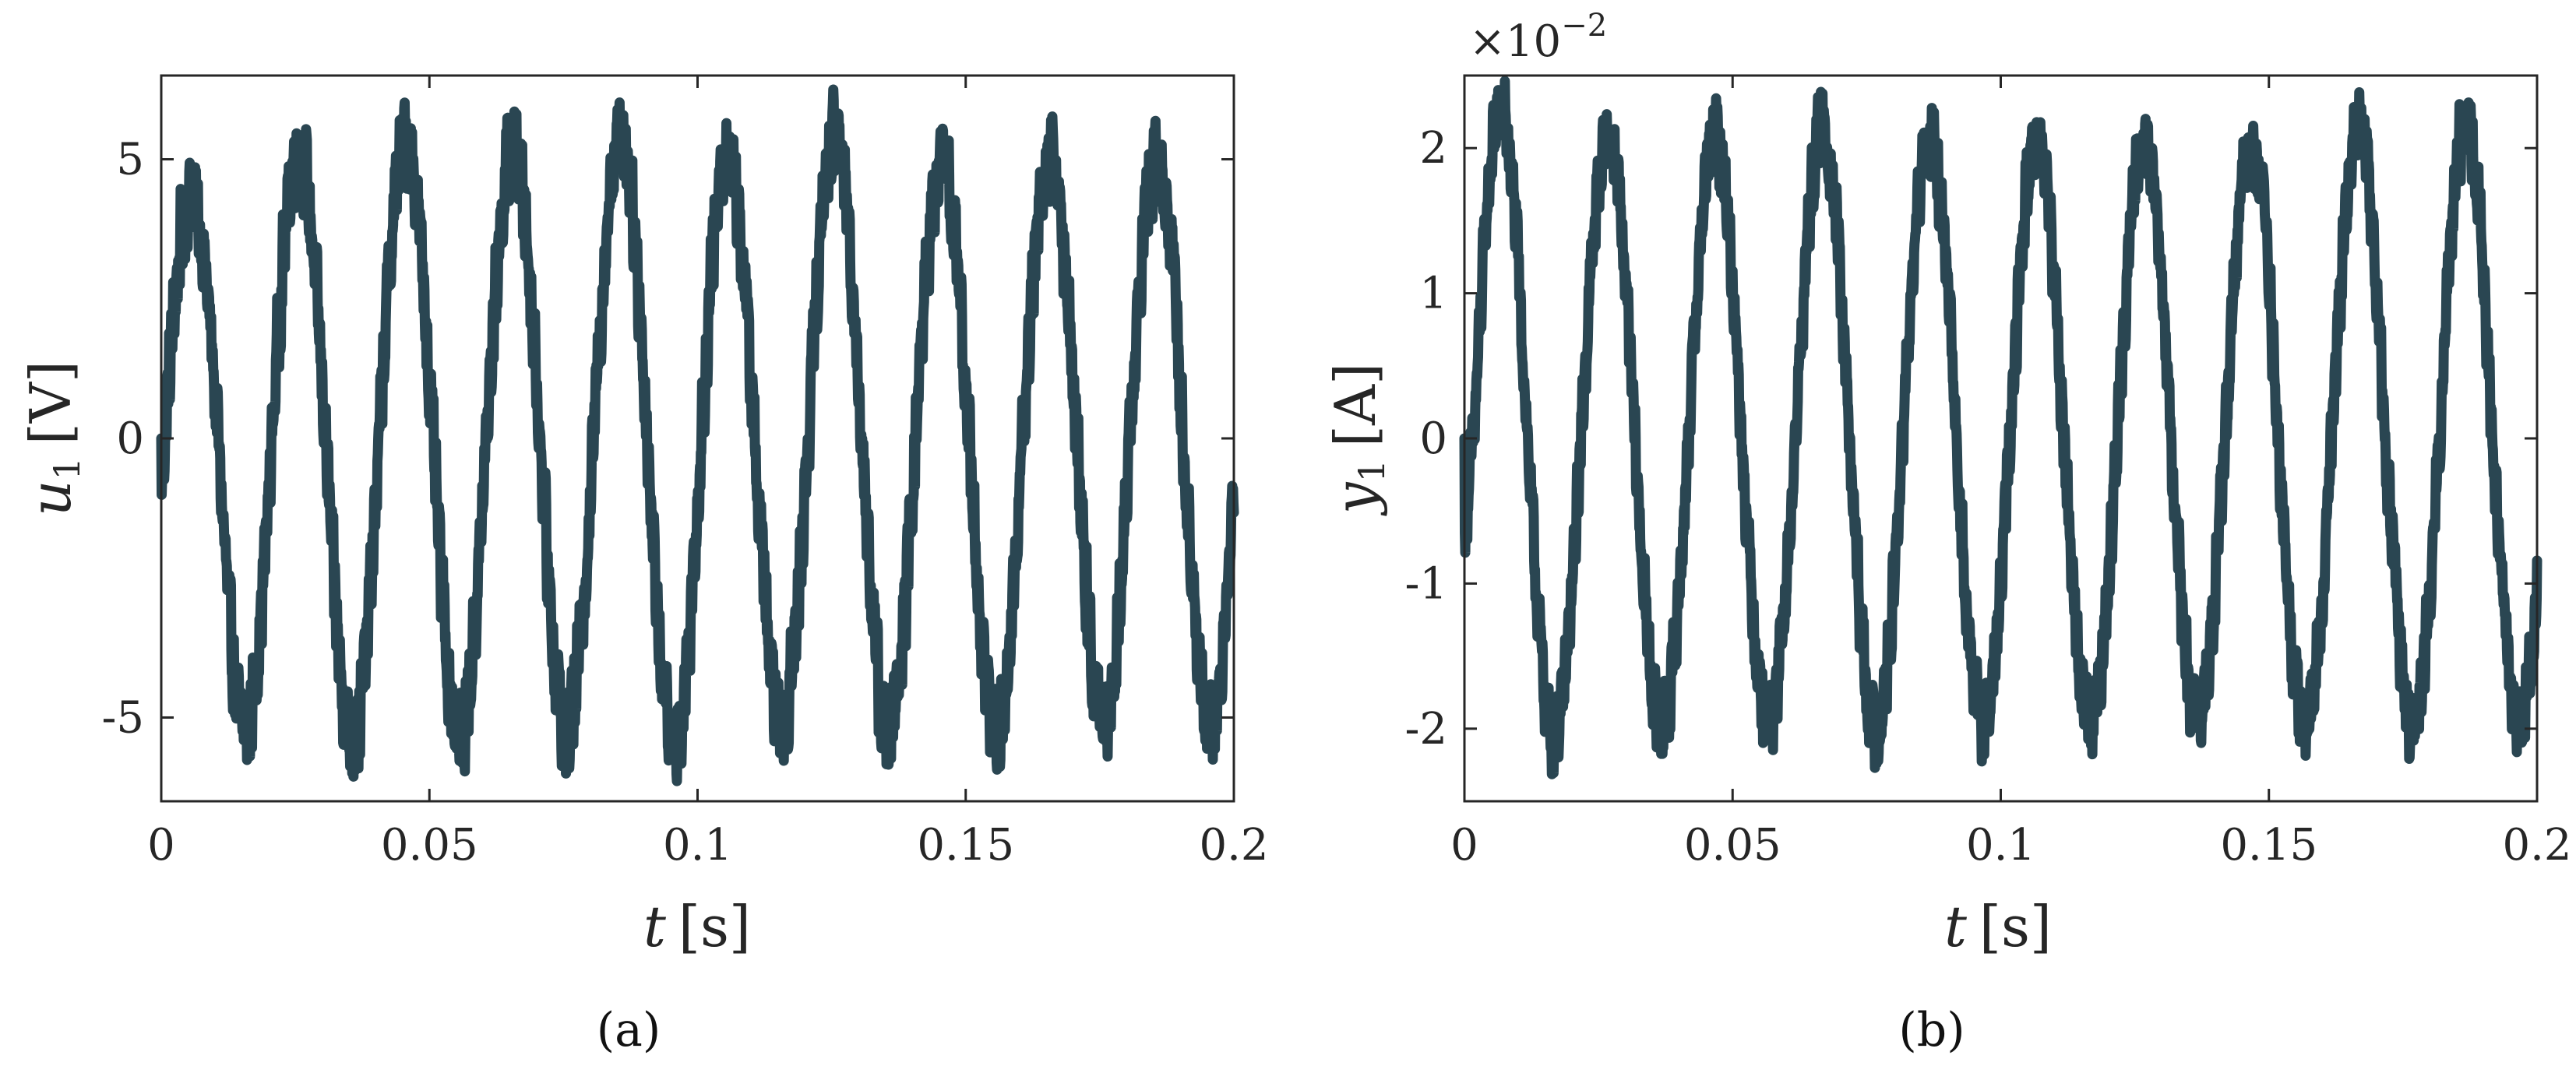 This screenshot has height=1066, width=2576. What do you see at coordinates (161, 845) in the screenshot?
I see `panel-a-x-tick-label: 0` at bounding box center [161, 845].